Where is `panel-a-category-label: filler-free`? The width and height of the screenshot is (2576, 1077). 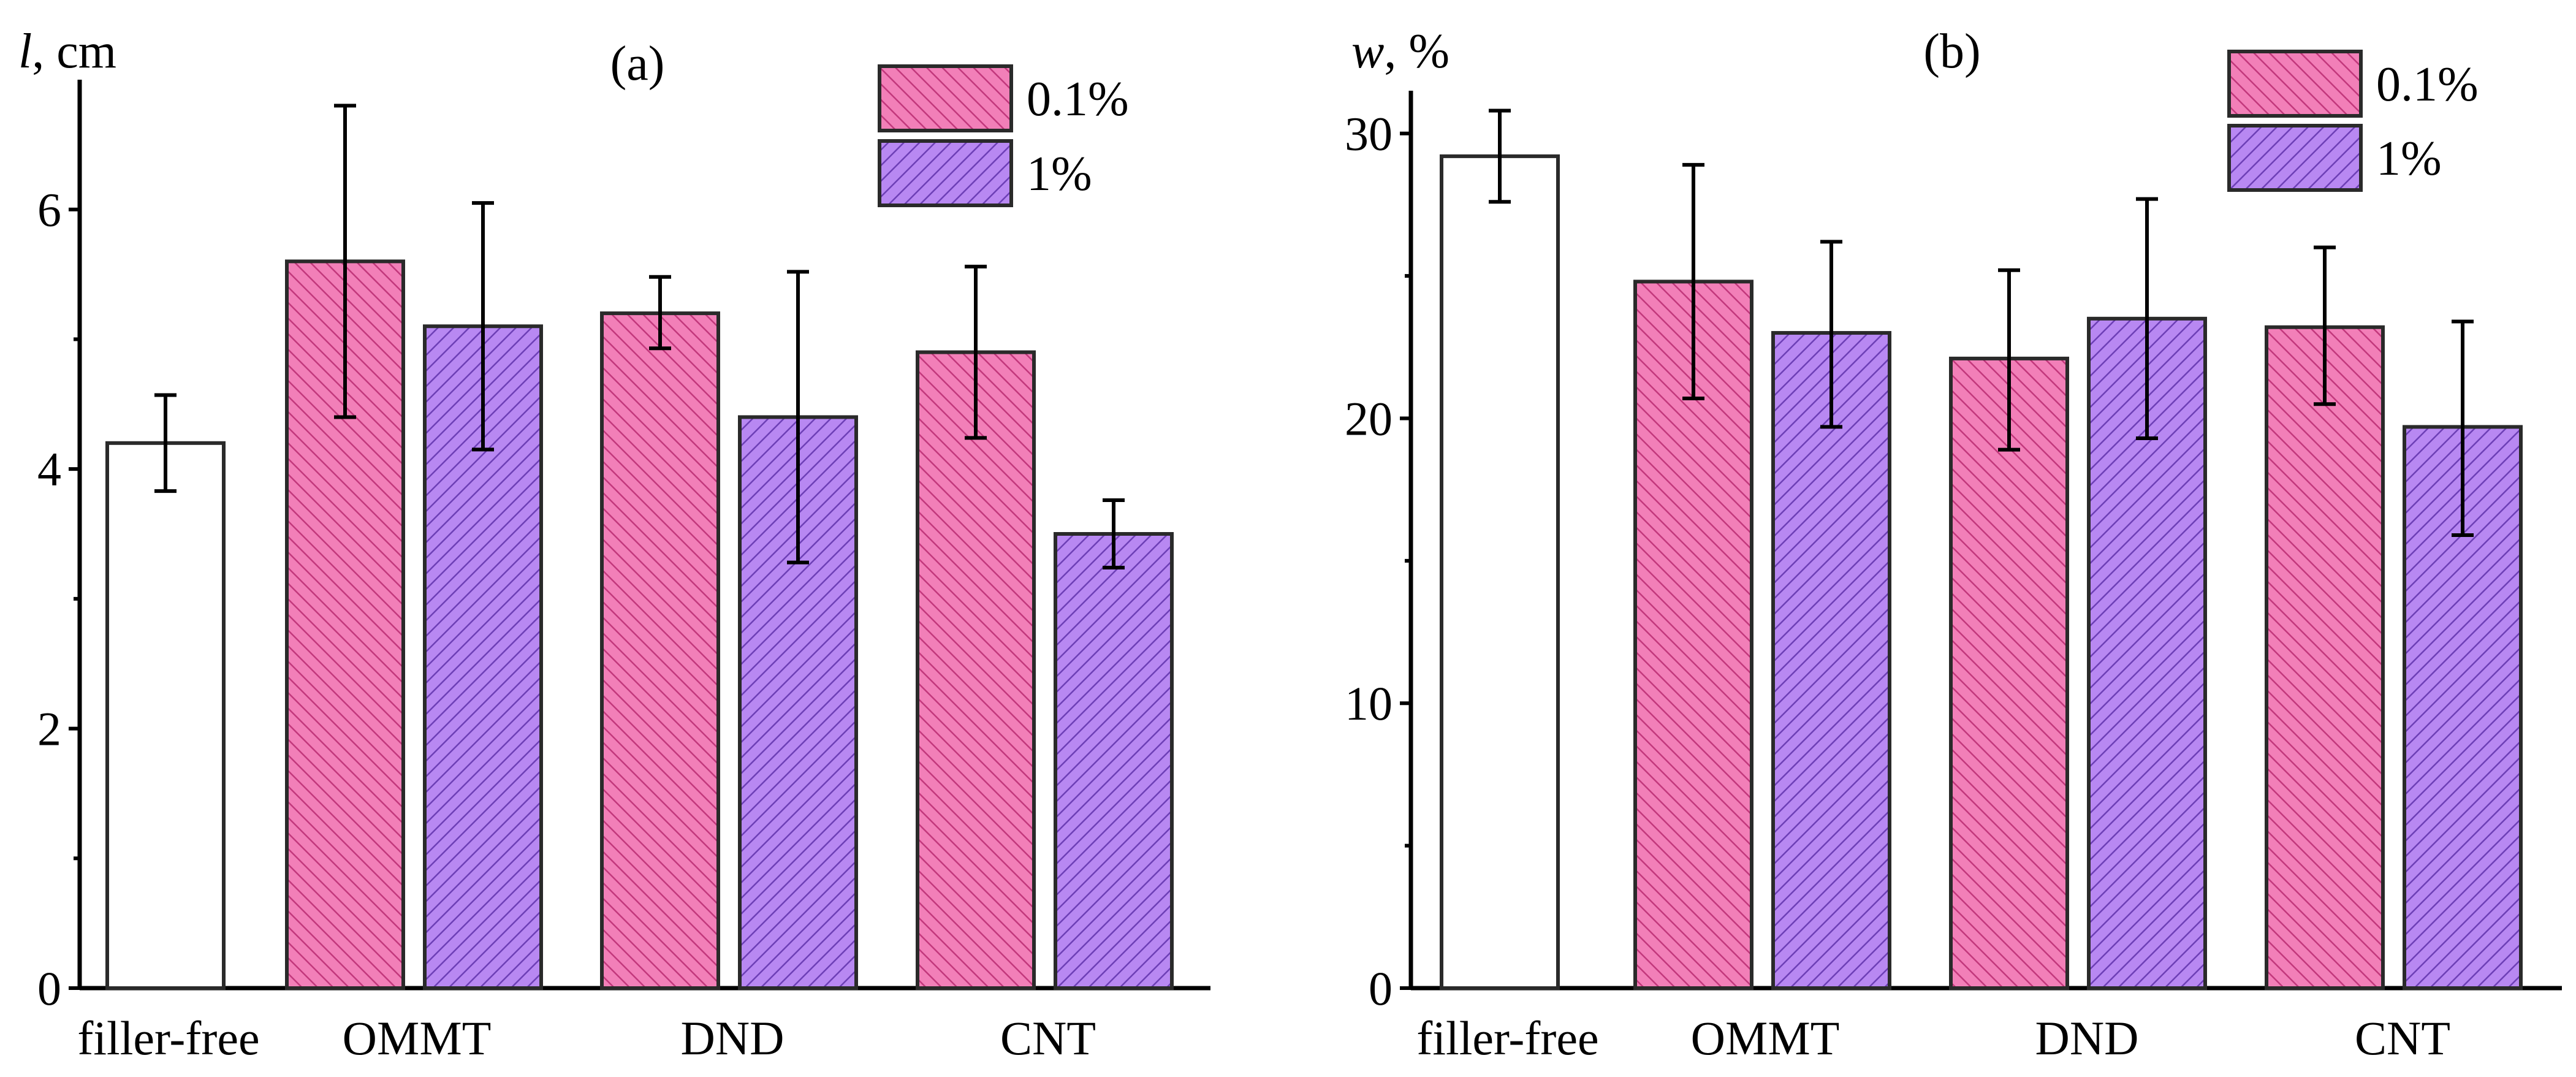
panel-a-category-label: filler-free is located at coordinates (168, 1038).